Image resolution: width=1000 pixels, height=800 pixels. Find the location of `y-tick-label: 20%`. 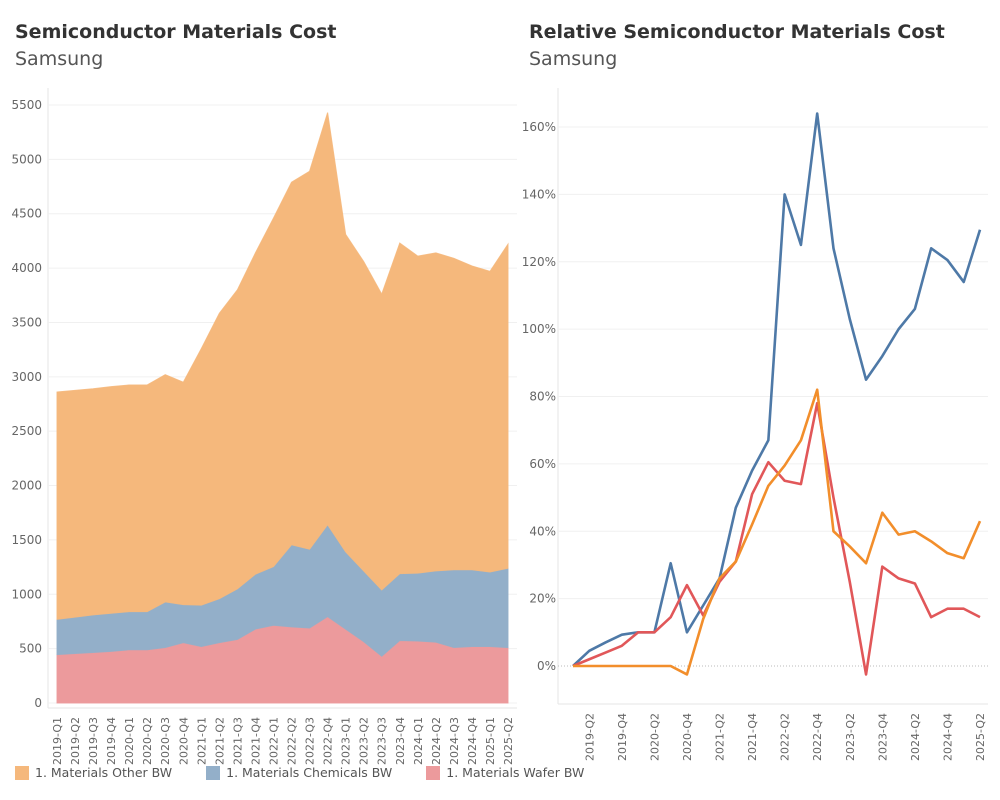

y-tick-label: 20% is located at coordinates (542, 599).